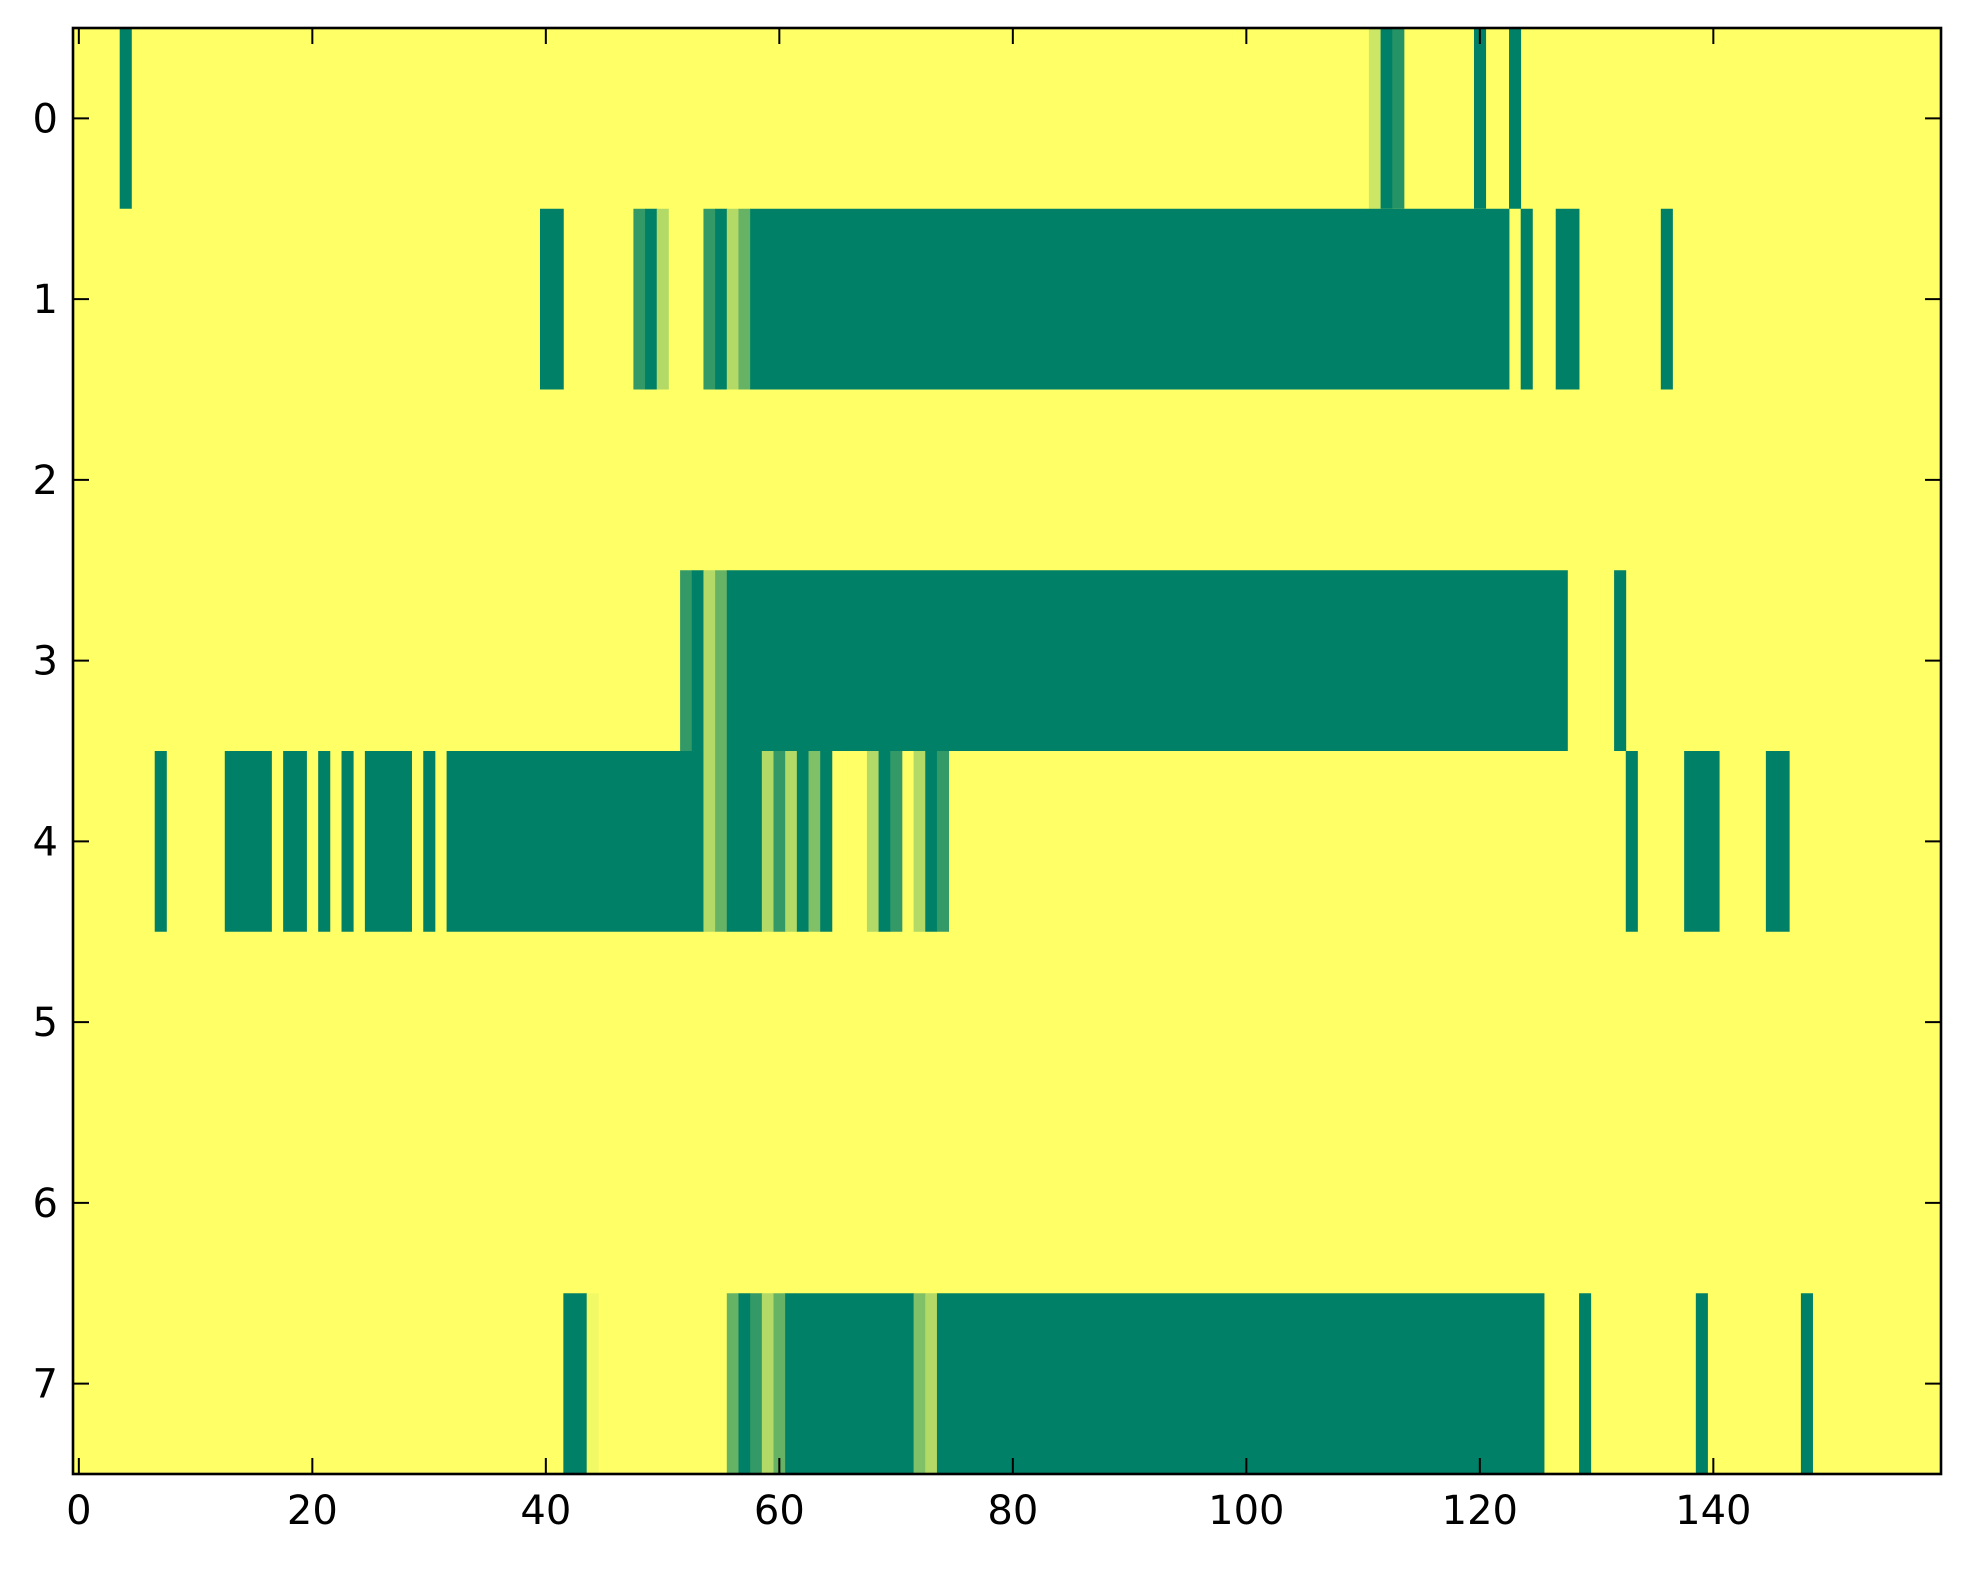 This screenshot has width=1963, height=1569. Describe the element at coordinates (45, 119) in the screenshot. I see `y-tick-label: 0` at that location.